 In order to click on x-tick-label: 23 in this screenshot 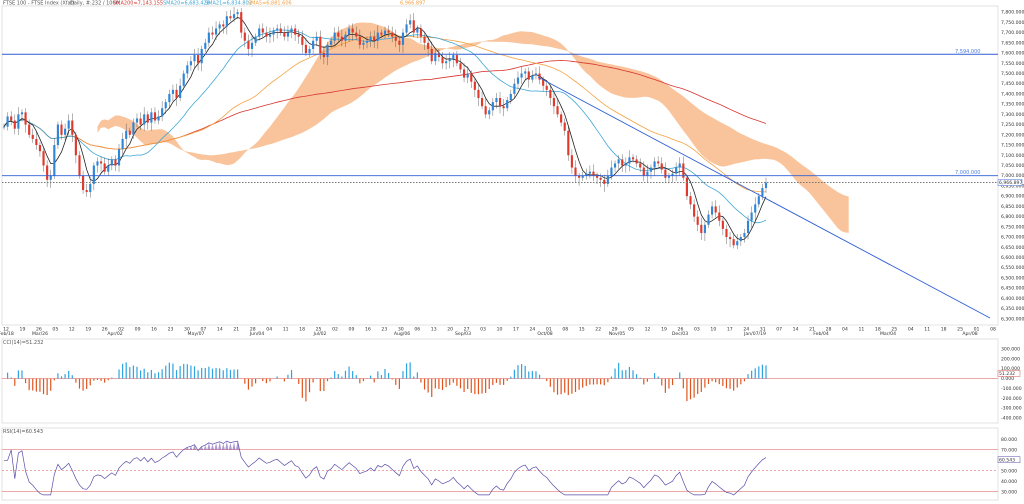, I will do `click(171, 330)`.